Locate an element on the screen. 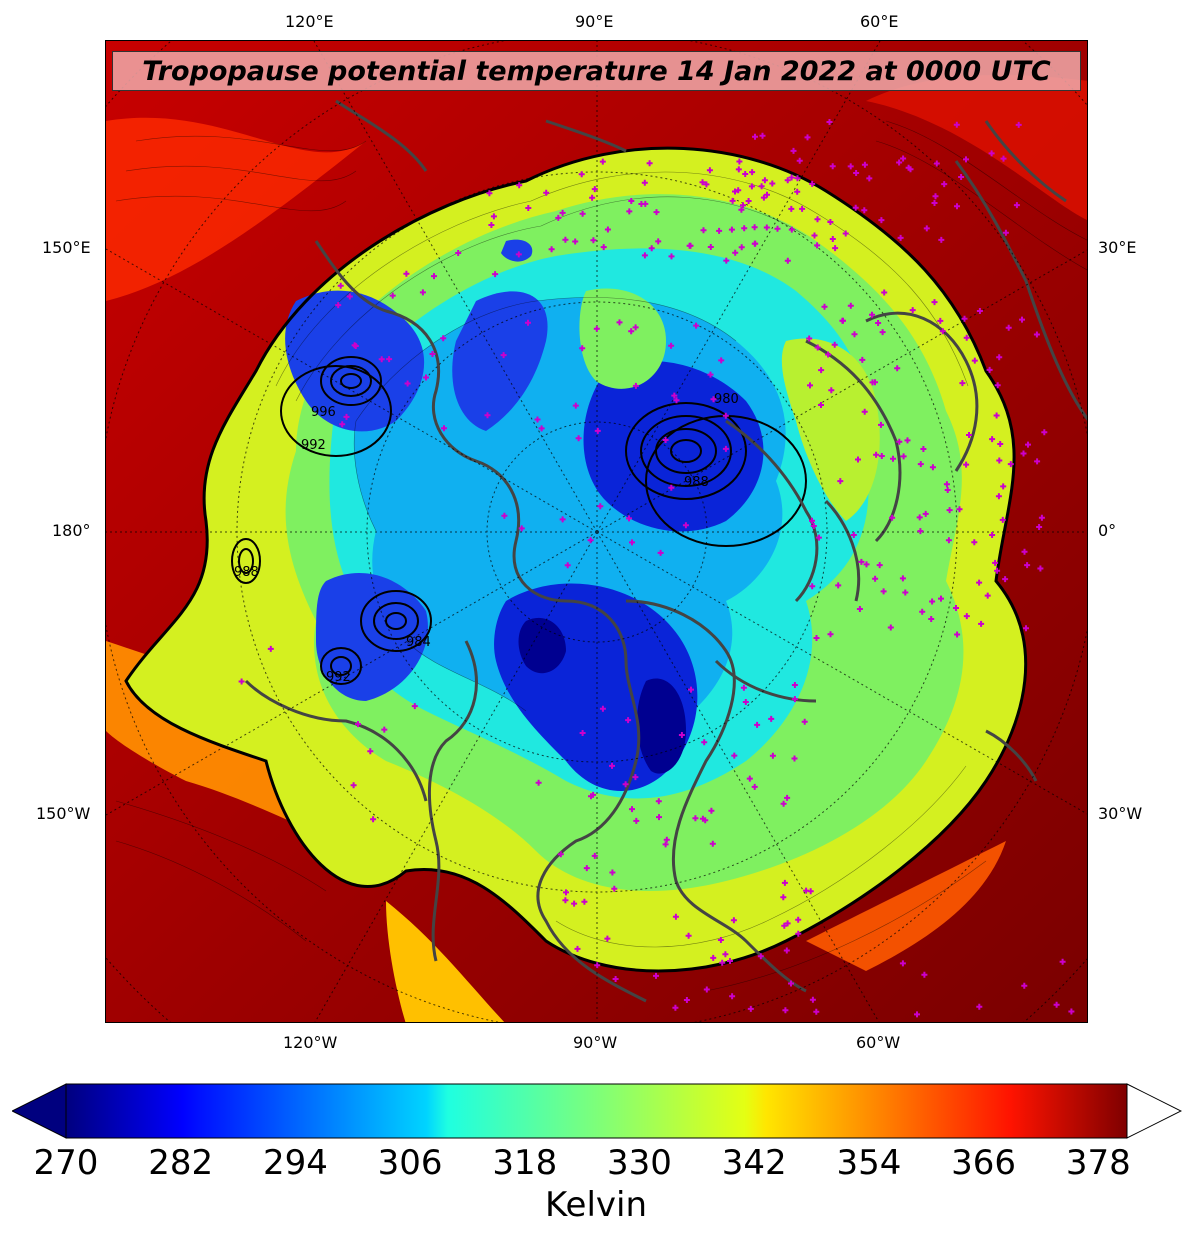 This screenshot has width=1192, height=1238. lon-label-bottom: 90°W is located at coordinates (595, 1042).